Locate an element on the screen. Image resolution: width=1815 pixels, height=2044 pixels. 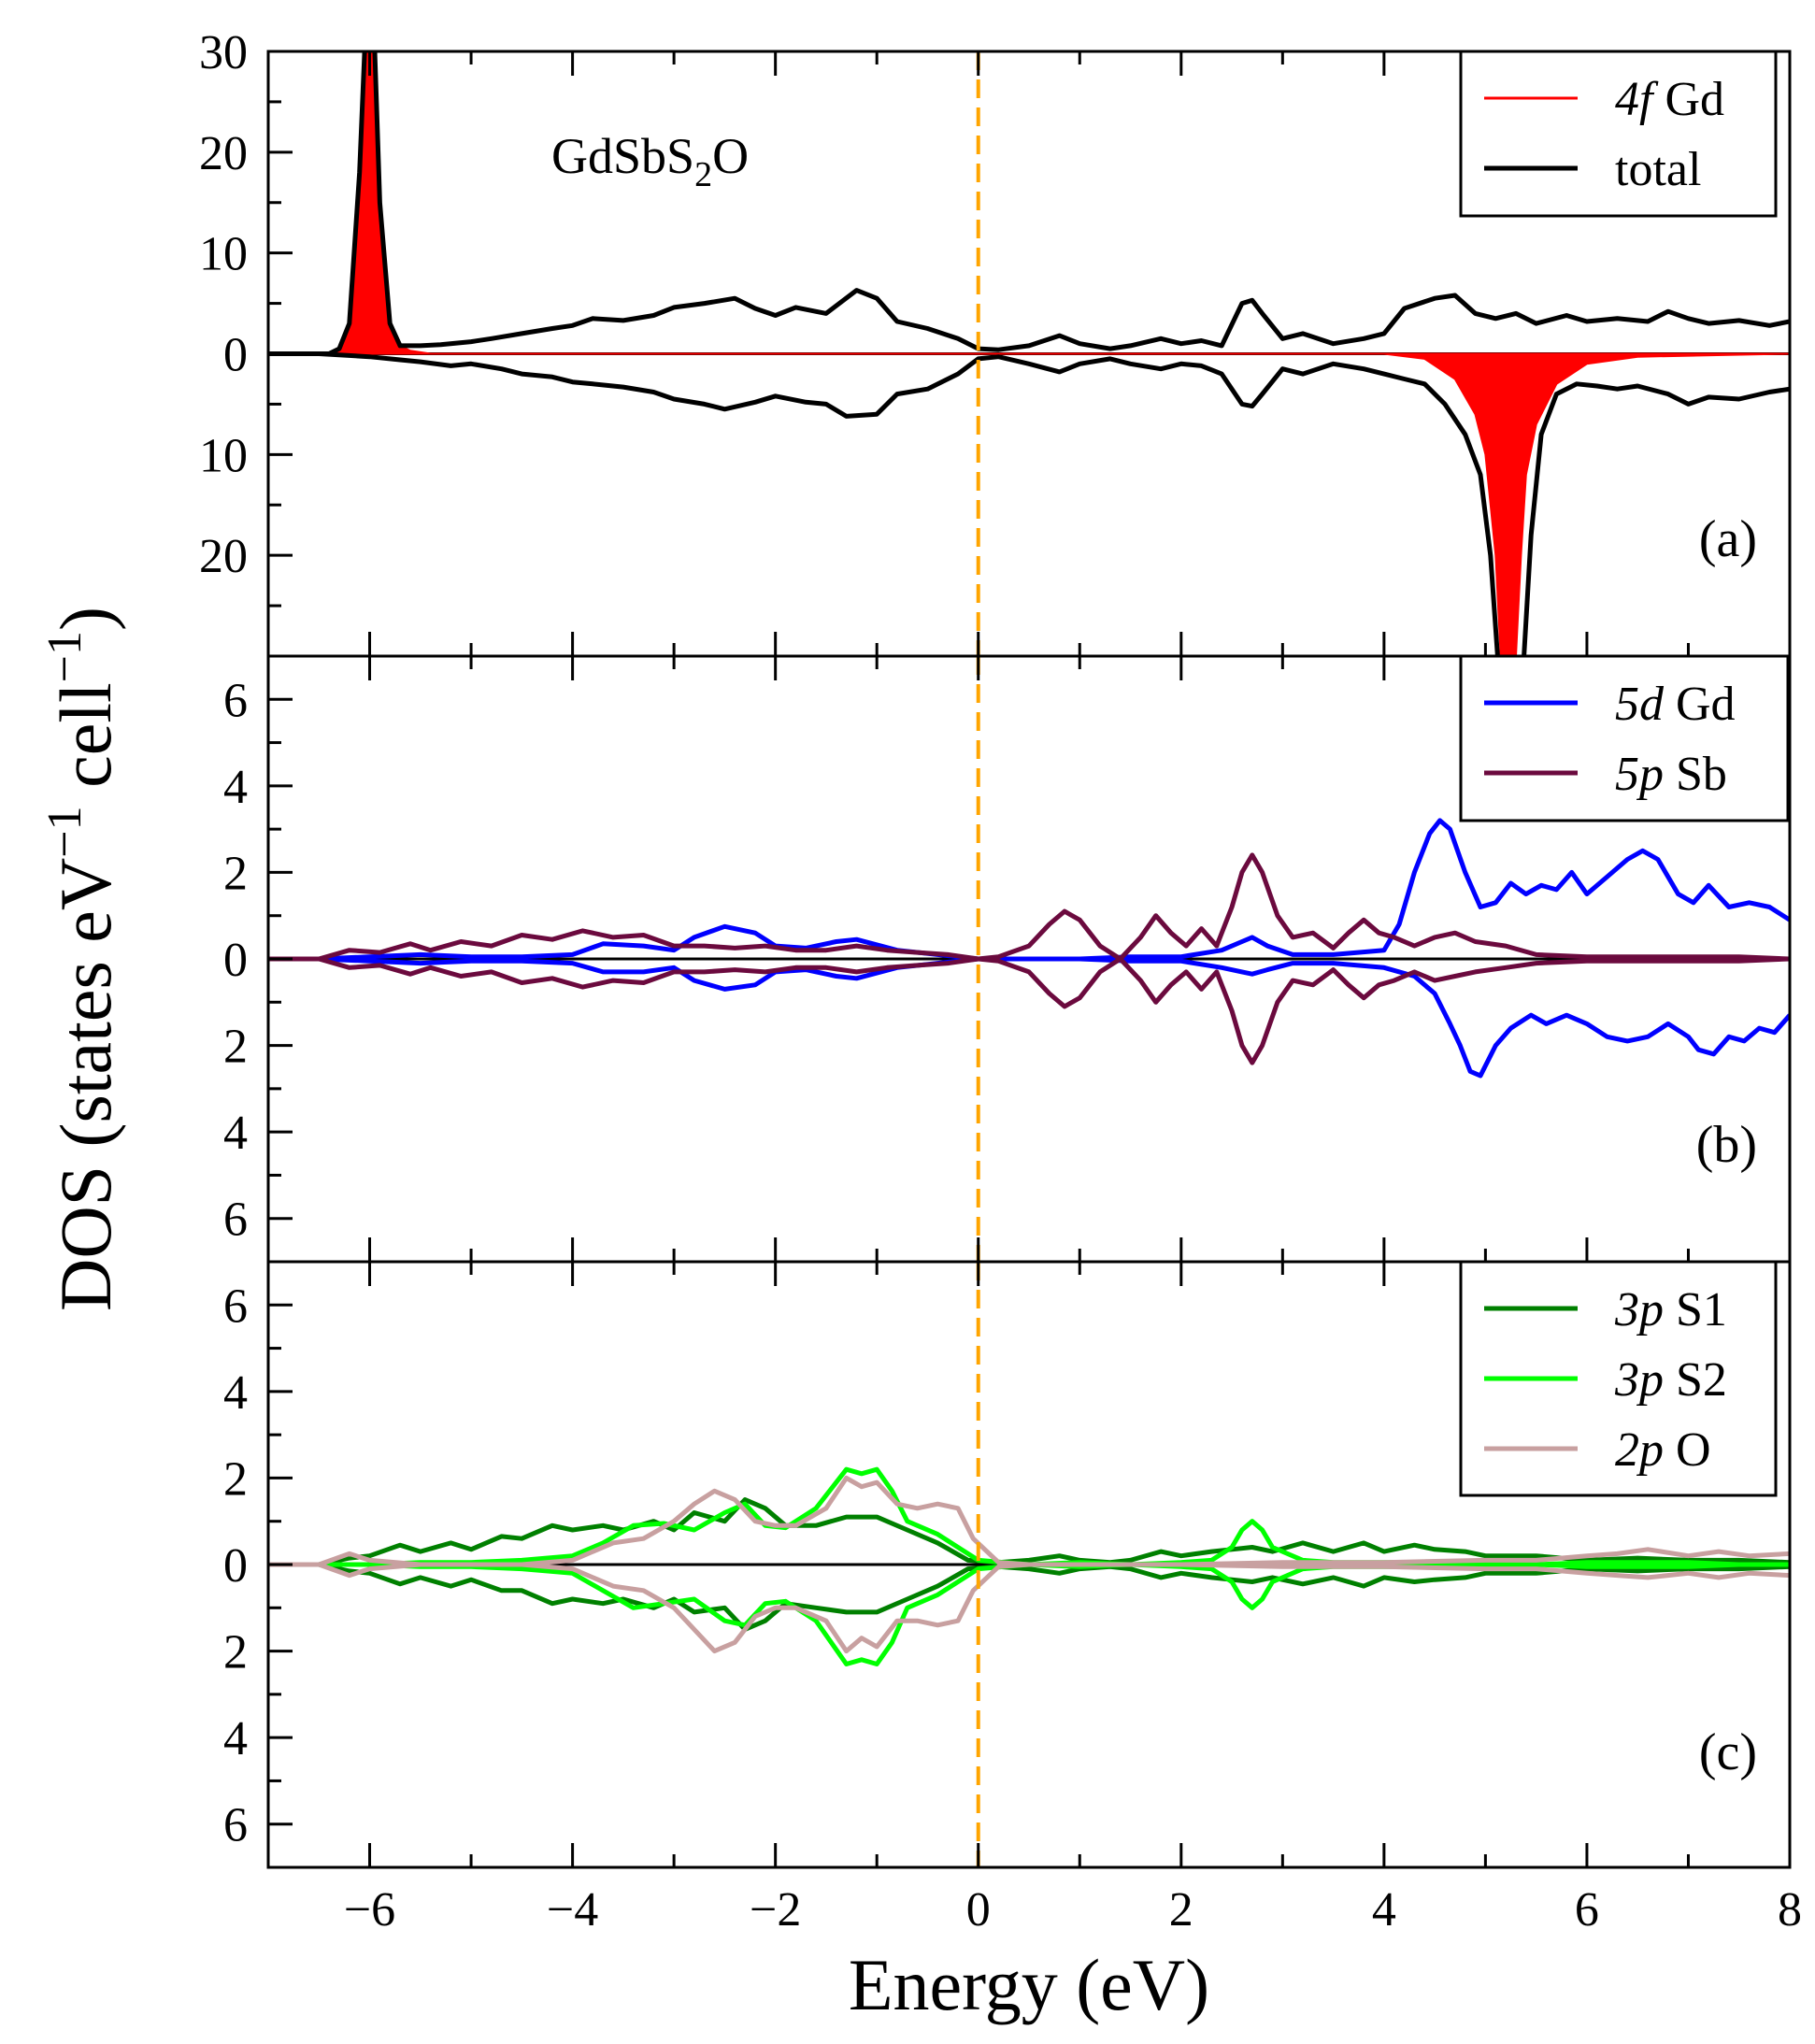
compound-label: GdSbS2O is located at coordinates (650, 161).